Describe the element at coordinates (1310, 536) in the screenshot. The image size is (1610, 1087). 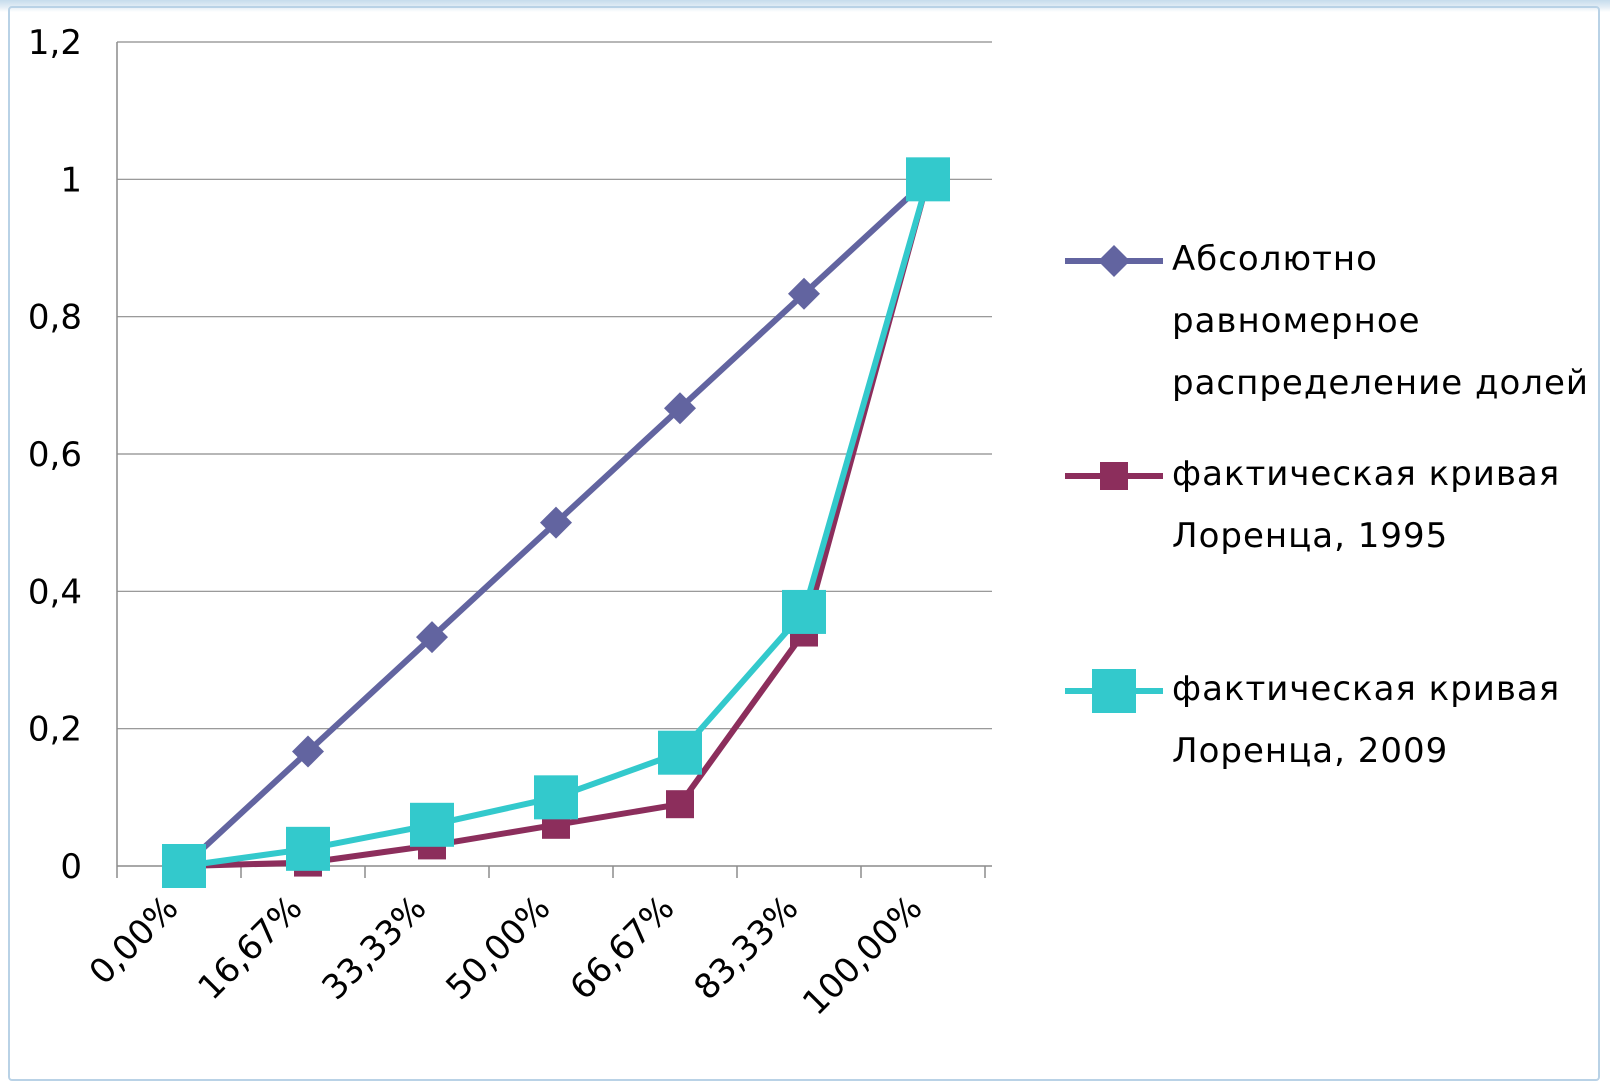
I see `legend-label: Лоренца, 1995` at that location.